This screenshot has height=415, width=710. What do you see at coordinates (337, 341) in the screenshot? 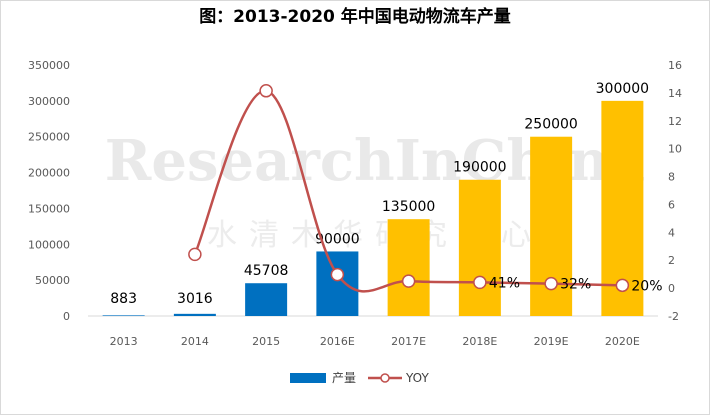
I see `x-axis-tick-label: 2016E` at bounding box center [337, 341].